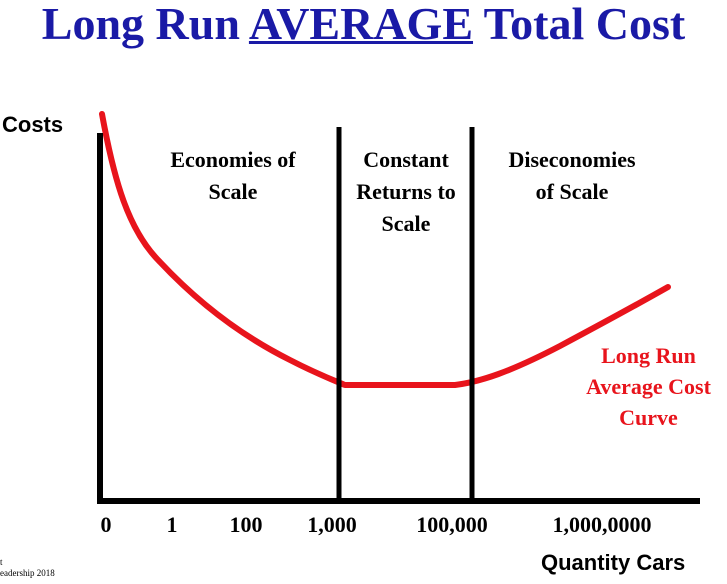 This screenshot has height=584, width=727. Describe the element at coordinates (361, 24) in the screenshot. I see `title-emphasis: AVERAGE` at that location.